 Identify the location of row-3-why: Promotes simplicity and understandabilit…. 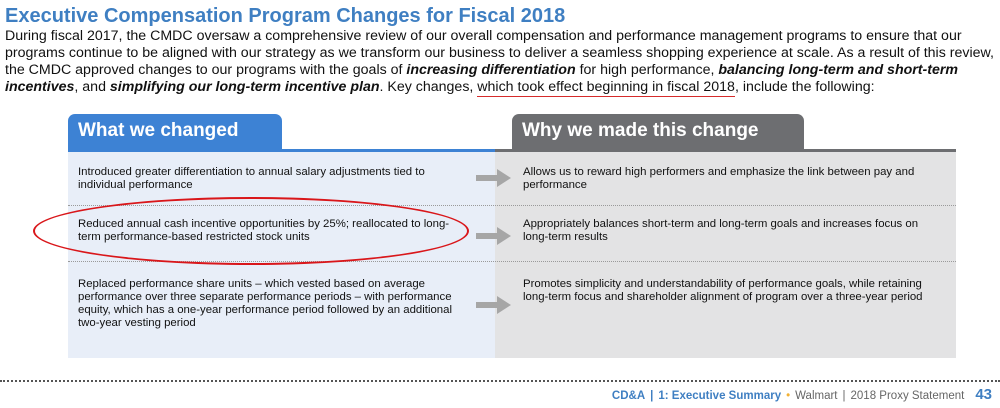
(723, 290).